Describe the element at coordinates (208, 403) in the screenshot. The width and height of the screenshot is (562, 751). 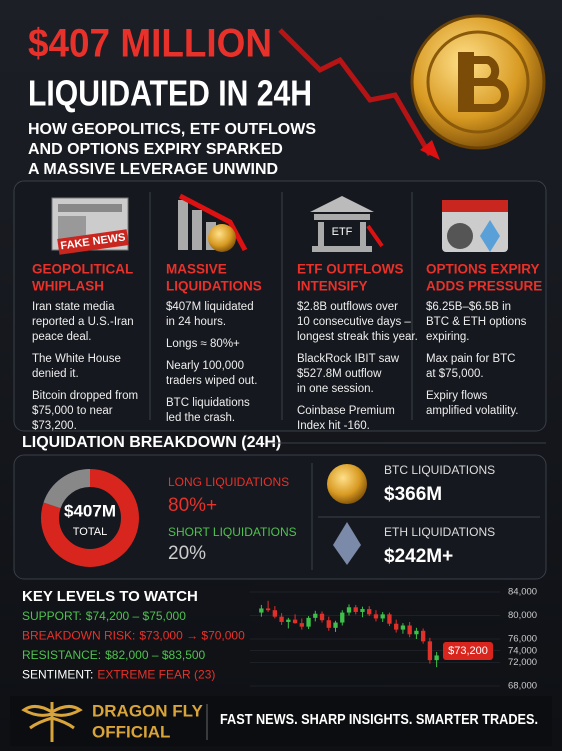
I see `column-text: BTC liquidations` at that location.